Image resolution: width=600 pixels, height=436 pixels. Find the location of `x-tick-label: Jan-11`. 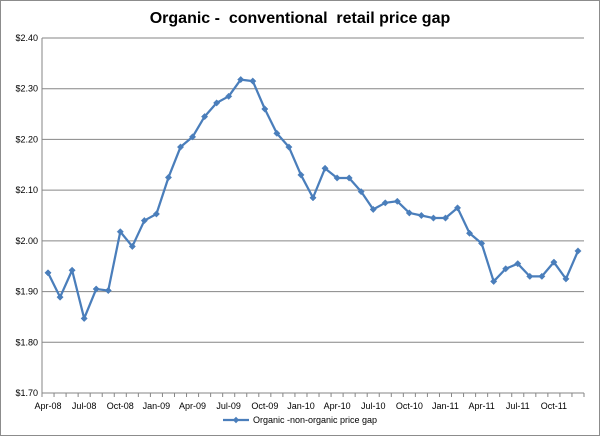

x-tick-label: Jan-11 is located at coordinates (445, 406).